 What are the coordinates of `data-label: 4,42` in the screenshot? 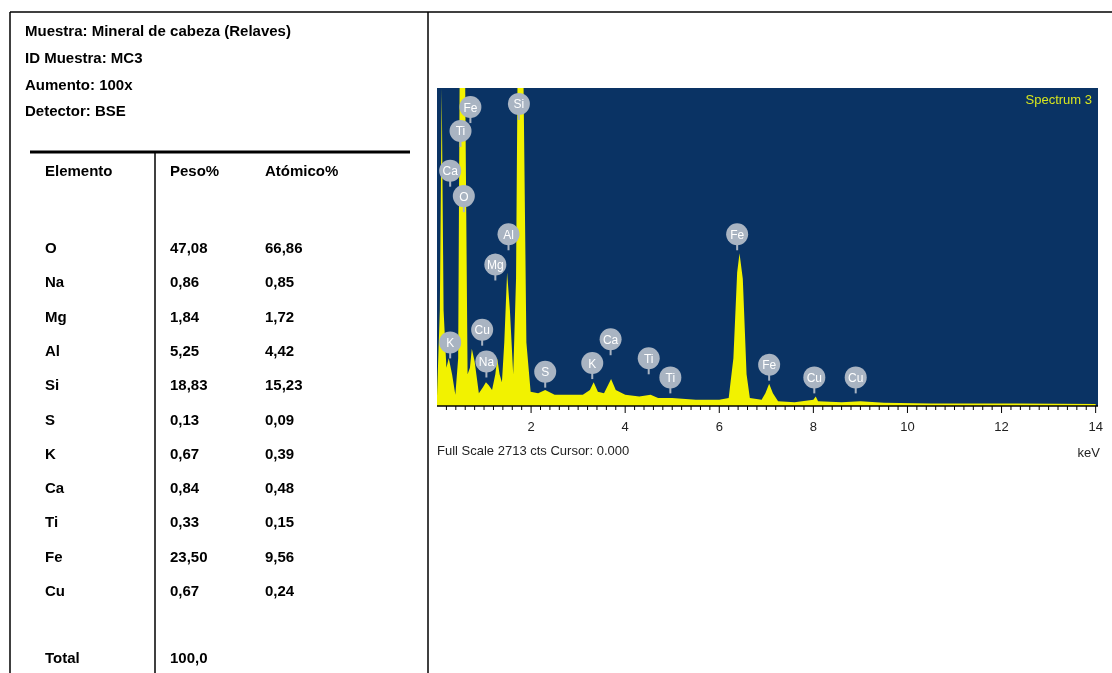 It's located at (280, 350).